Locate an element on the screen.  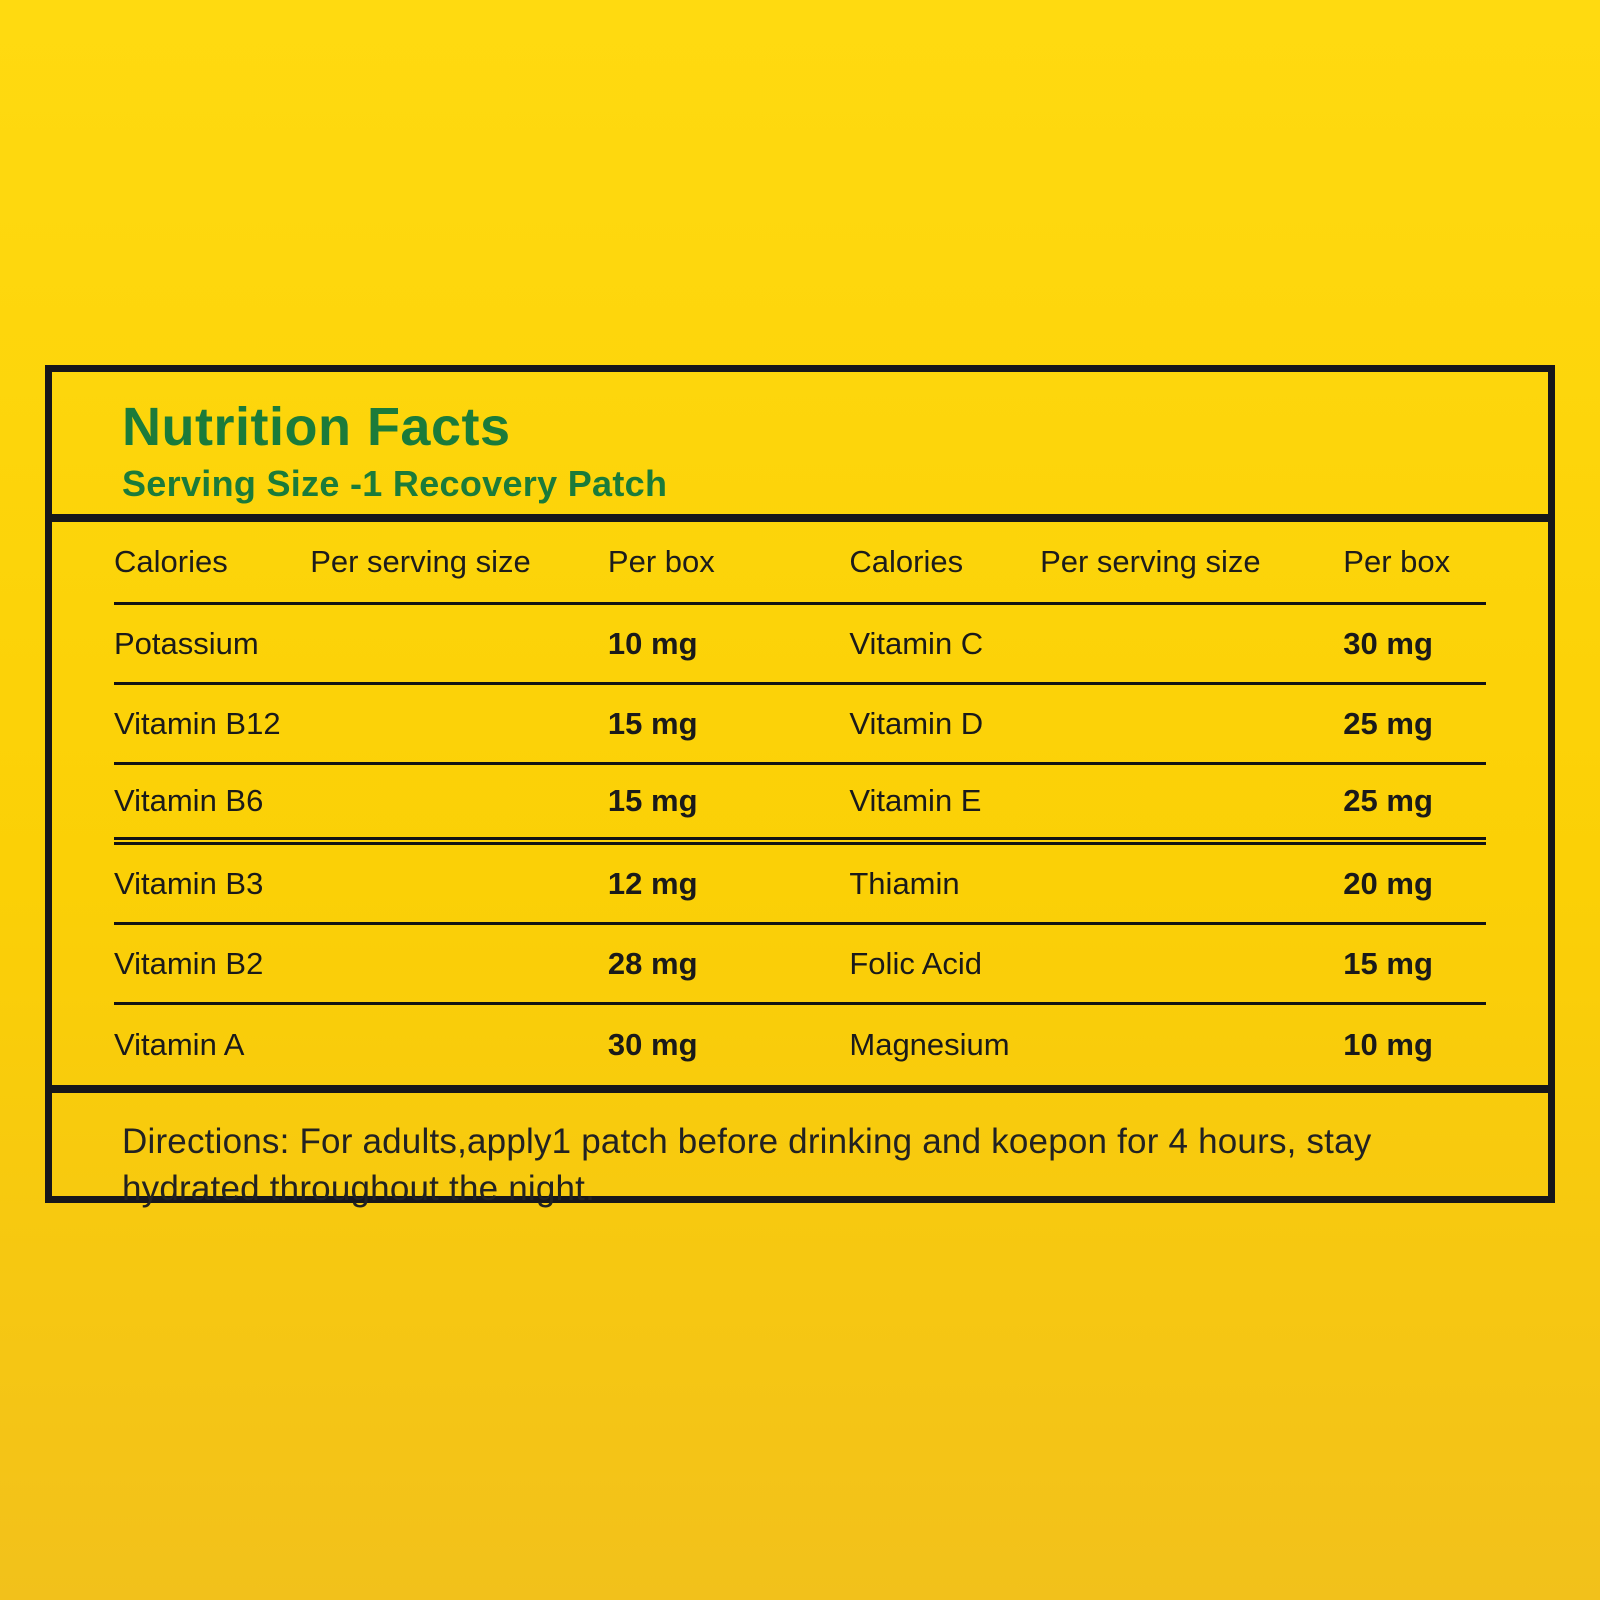
nutrient-name: Thiamin is located at coordinates (904, 883).